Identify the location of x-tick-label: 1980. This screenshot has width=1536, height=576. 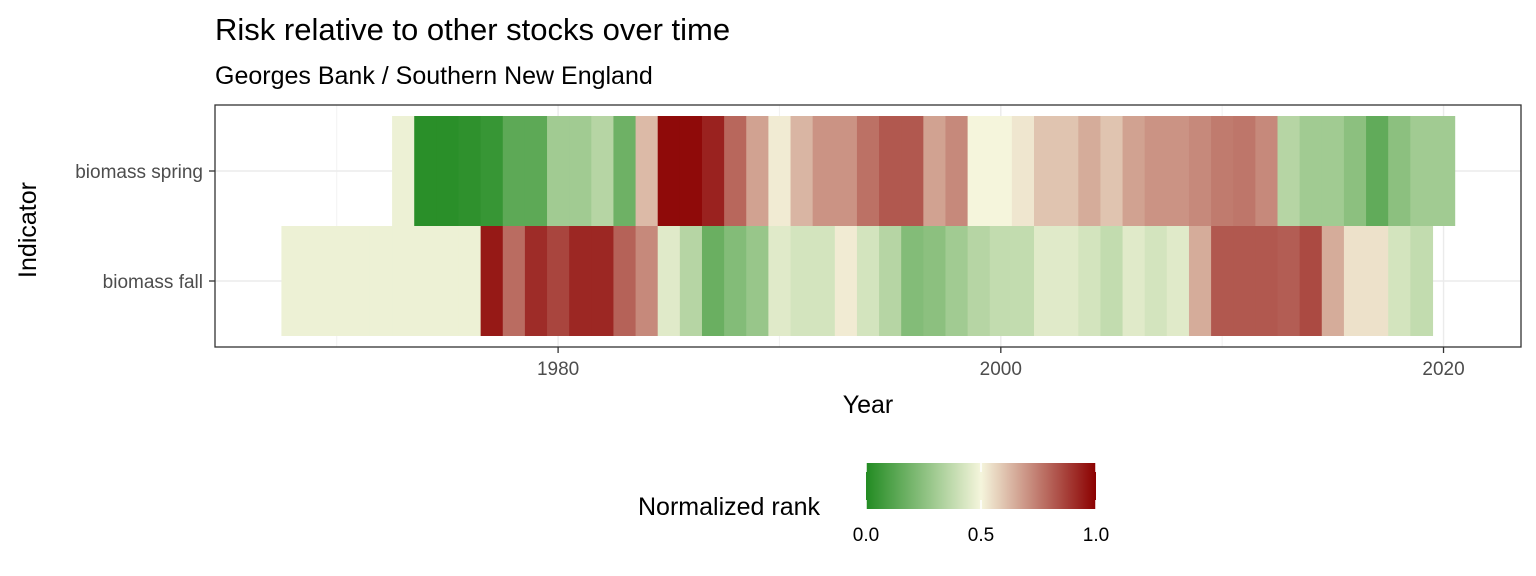
(558, 369).